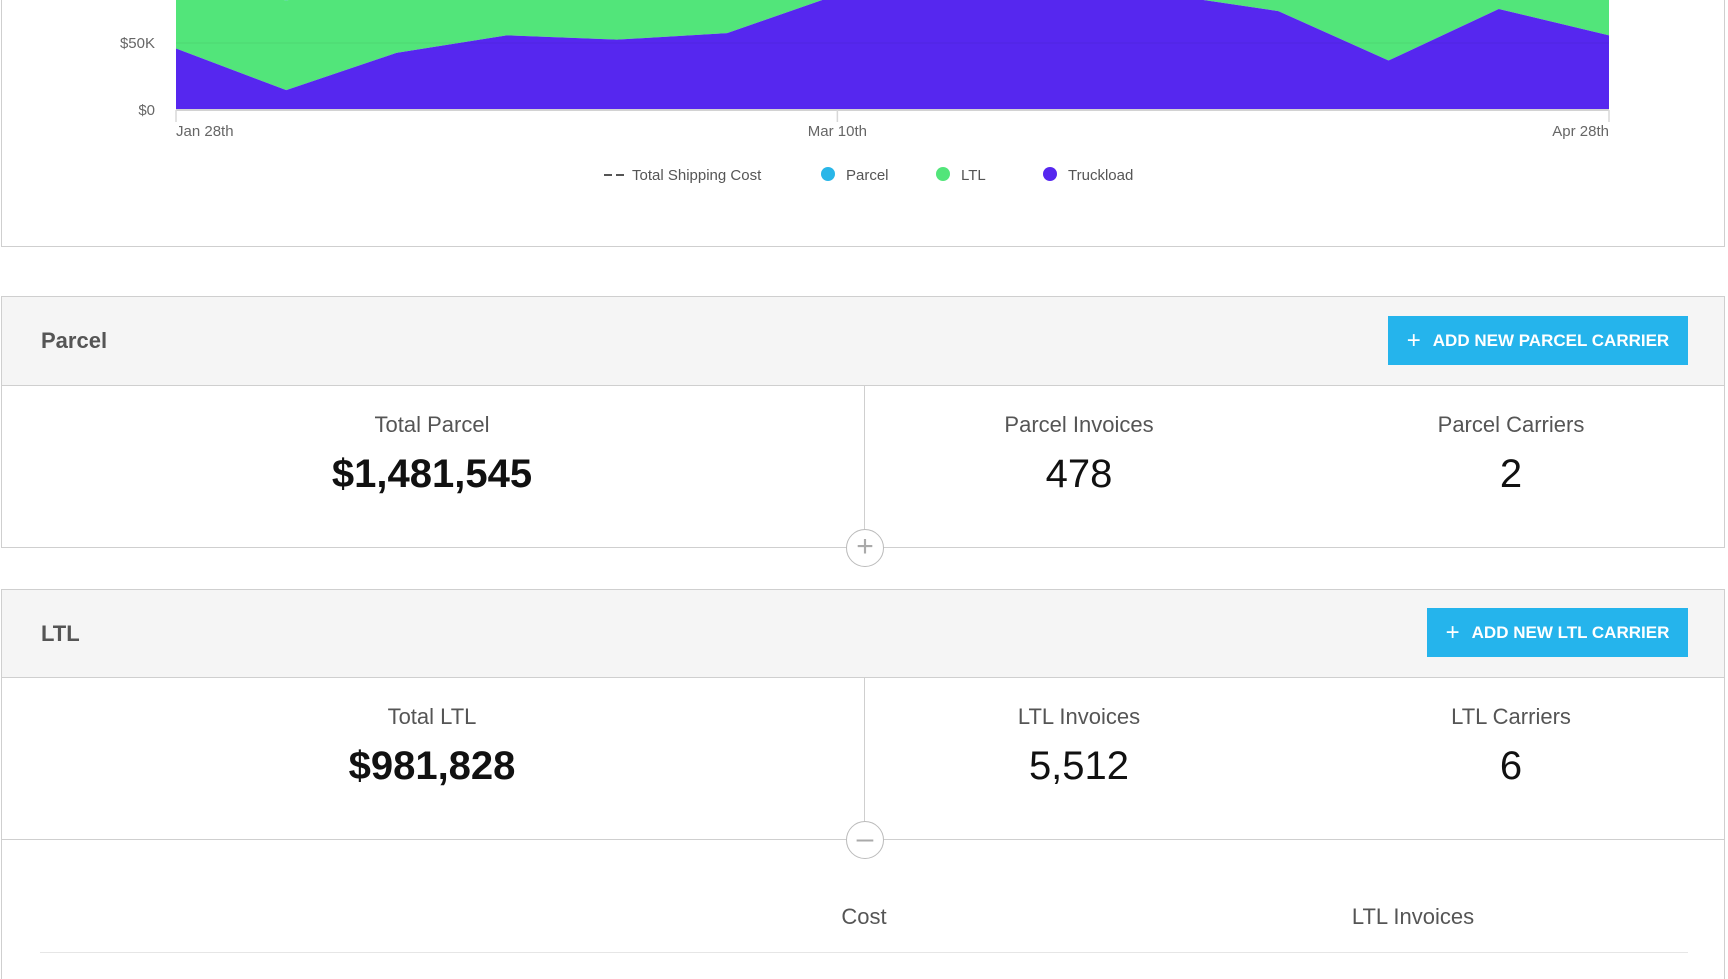 The width and height of the screenshot is (1728, 979). What do you see at coordinates (1079, 474) in the screenshot?
I see `stat-value: 478` at bounding box center [1079, 474].